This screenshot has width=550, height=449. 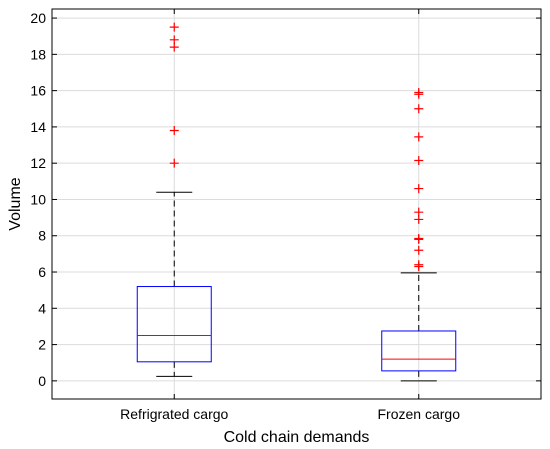 I want to click on y-tick-label: 10, so click(x=38, y=199).